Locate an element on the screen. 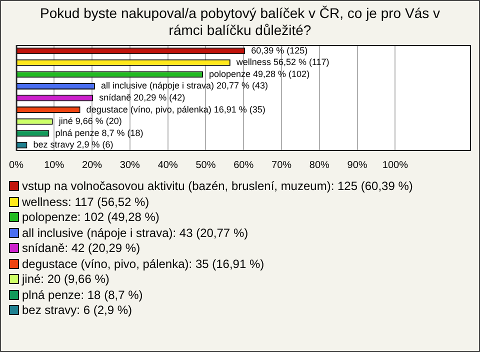  x-tick-label: 40% is located at coordinates (168, 165).